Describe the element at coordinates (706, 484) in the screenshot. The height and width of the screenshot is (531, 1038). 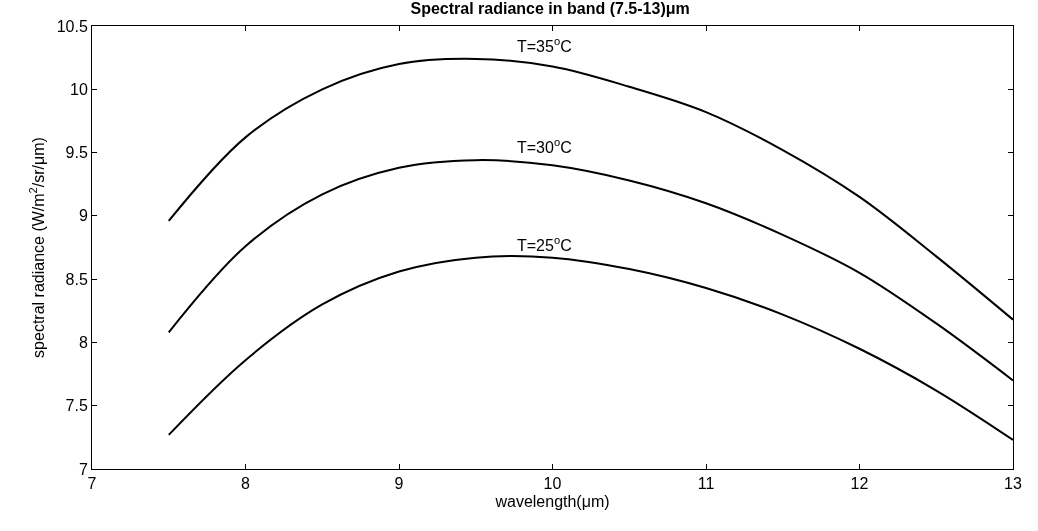
I see `x-tick-label: 11` at that location.